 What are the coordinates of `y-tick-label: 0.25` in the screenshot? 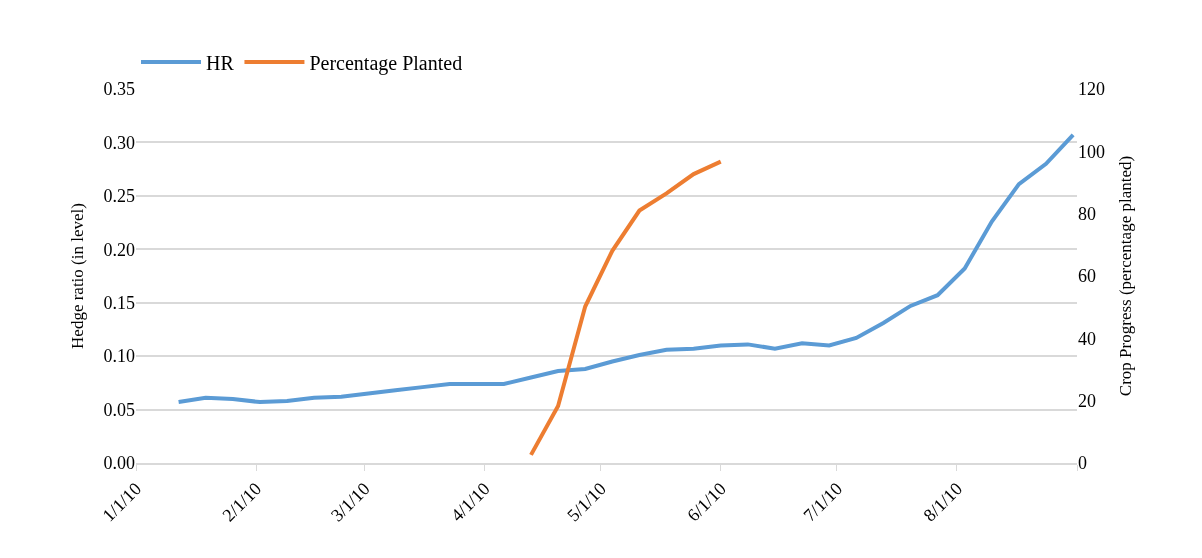 It's located at (119, 196).